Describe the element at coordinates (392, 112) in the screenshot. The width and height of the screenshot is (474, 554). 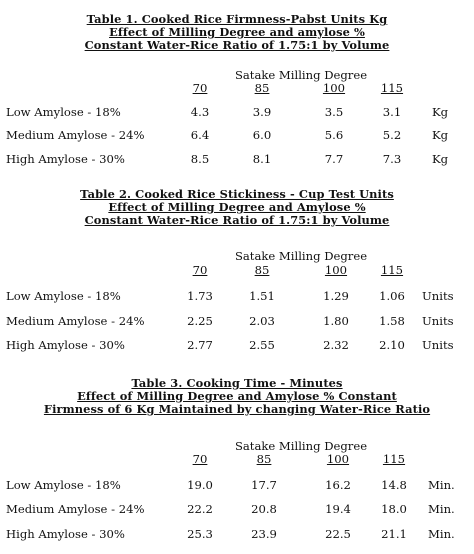
I see `table-cell: 3.1` at that location.